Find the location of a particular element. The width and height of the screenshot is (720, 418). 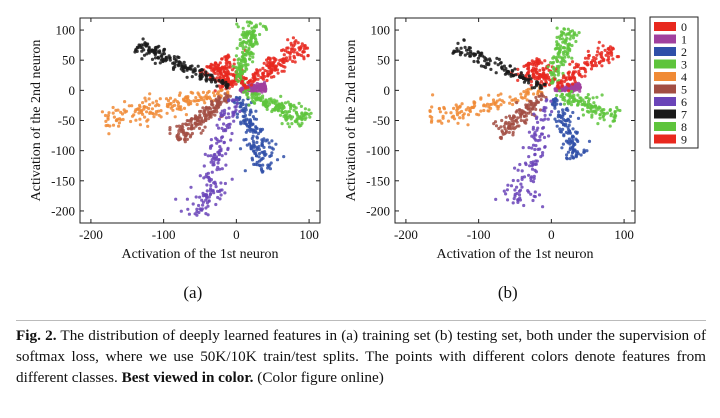

panel-label: (b) is located at coordinates (508, 292).